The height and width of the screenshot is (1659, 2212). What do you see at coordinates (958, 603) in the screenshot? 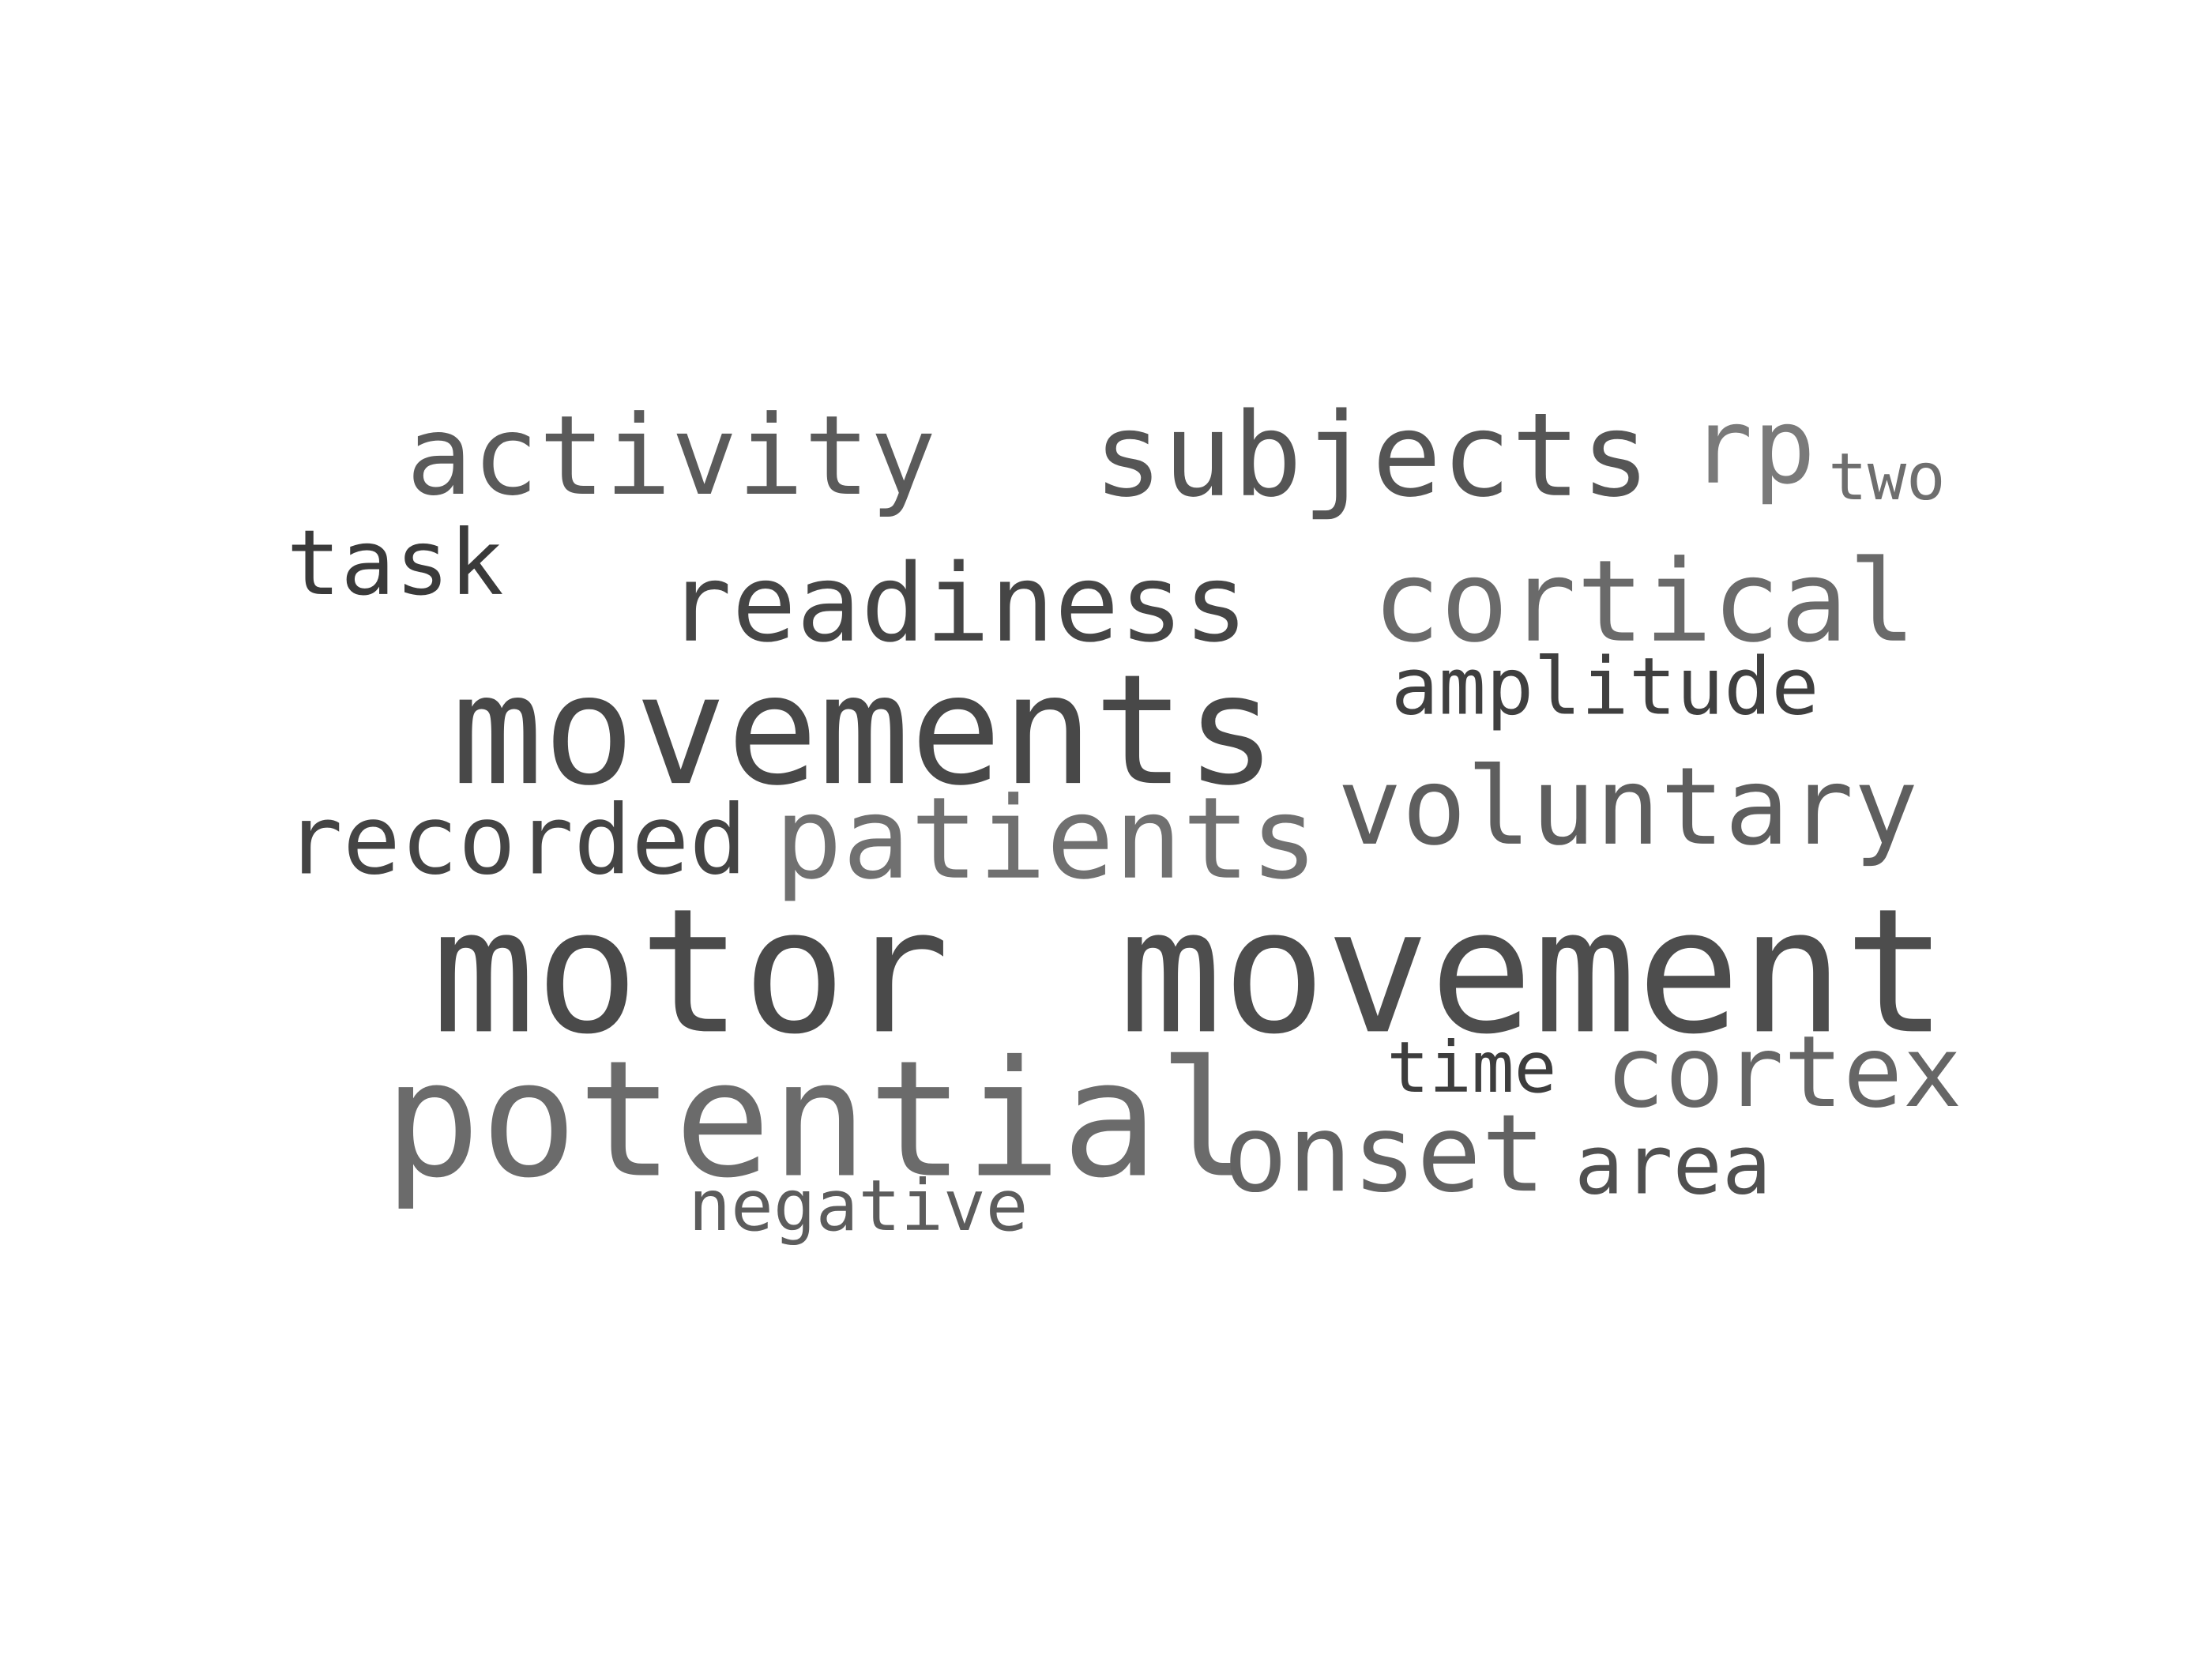
I see `word-readiness: readiness` at bounding box center [958, 603].